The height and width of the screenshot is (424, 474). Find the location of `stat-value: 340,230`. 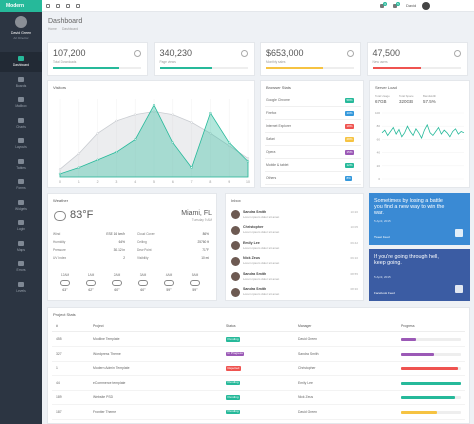

stat-value: 340,230 is located at coordinates (176, 53).